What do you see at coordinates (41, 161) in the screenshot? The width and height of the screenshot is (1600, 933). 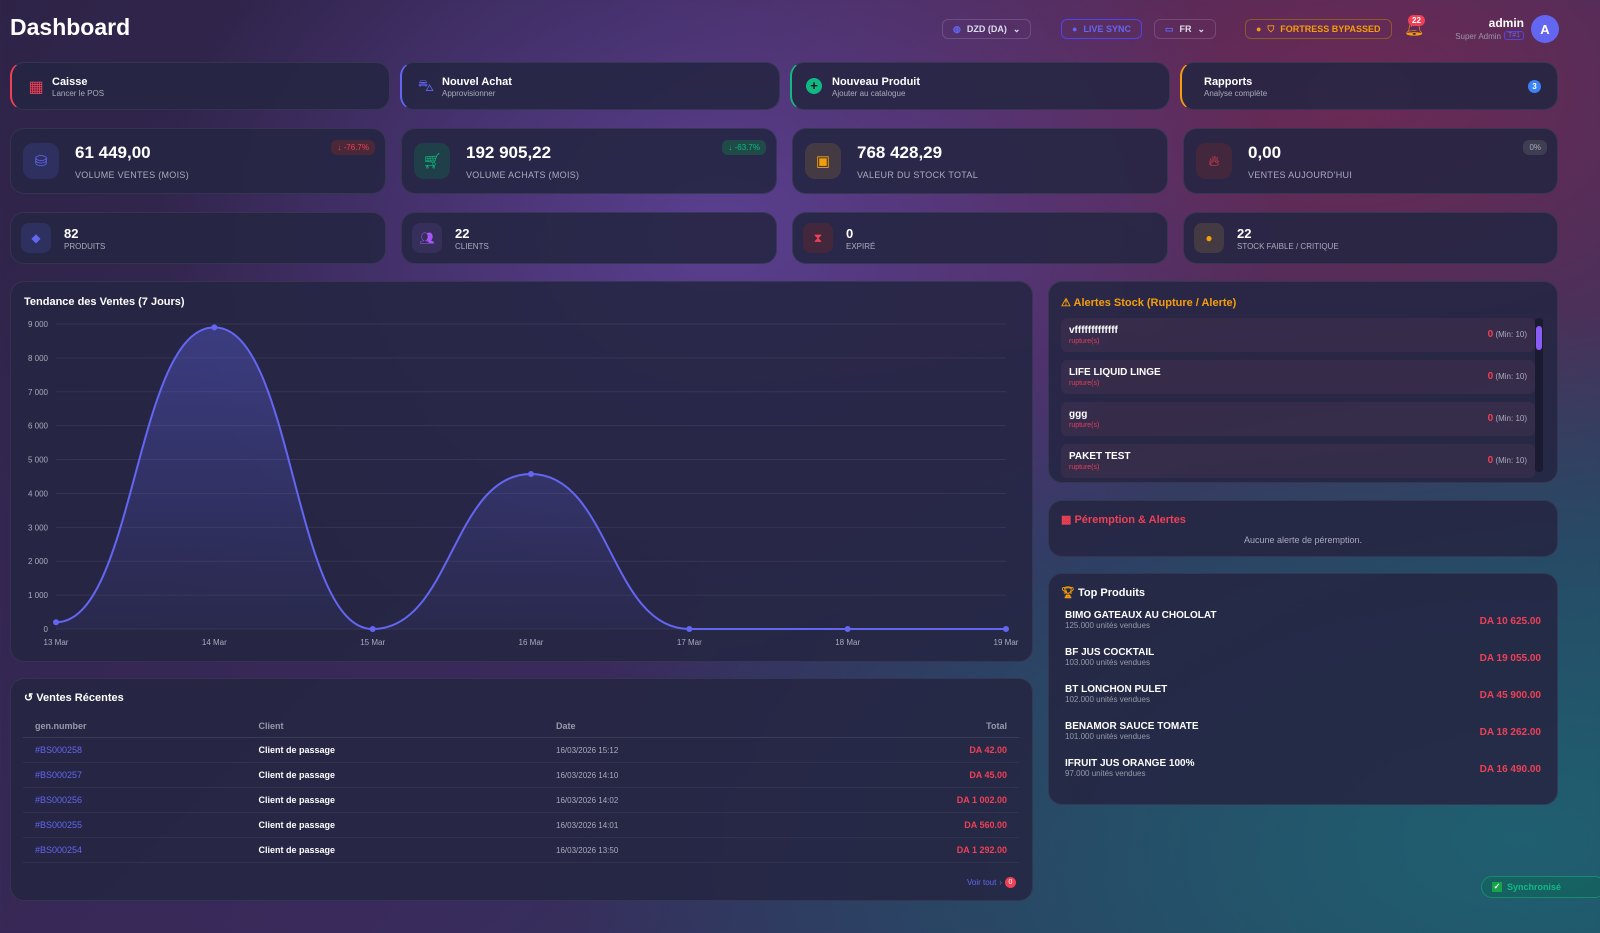 I see `coins-icon: ⛁` at bounding box center [41, 161].